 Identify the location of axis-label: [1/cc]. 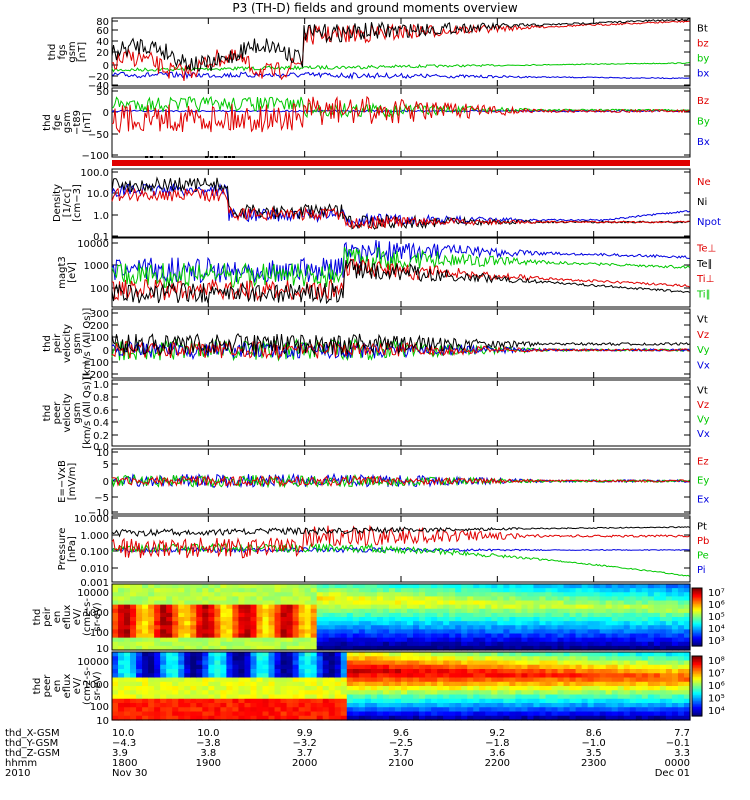
(67, 203).